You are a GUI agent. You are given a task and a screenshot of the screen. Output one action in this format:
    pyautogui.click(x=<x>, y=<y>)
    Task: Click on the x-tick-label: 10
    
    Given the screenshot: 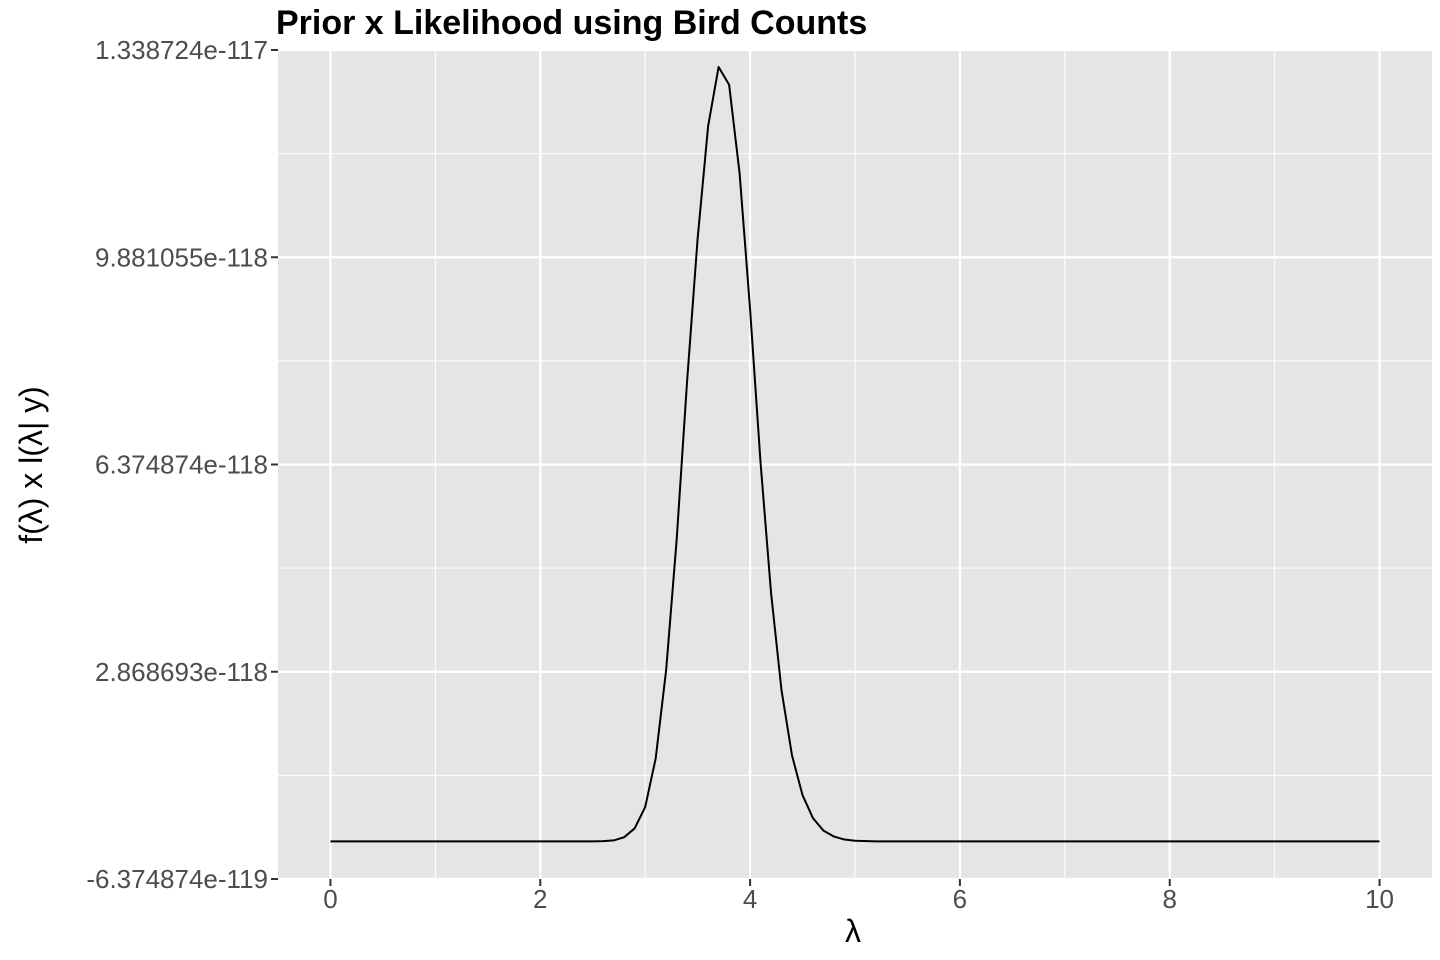 What is the action you would take?
    pyautogui.click(x=1379, y=899)
    